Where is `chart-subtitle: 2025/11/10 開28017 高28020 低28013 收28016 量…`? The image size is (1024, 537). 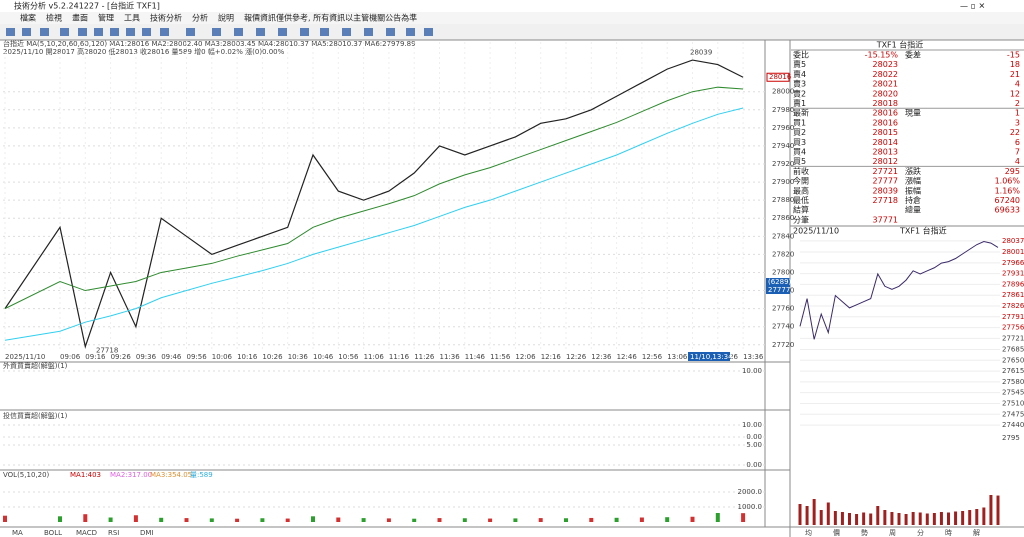
chart-subtitle: 2025/11/10 開28017 高28020 低28013 收28016 量… is located at coordinates (144, 51).